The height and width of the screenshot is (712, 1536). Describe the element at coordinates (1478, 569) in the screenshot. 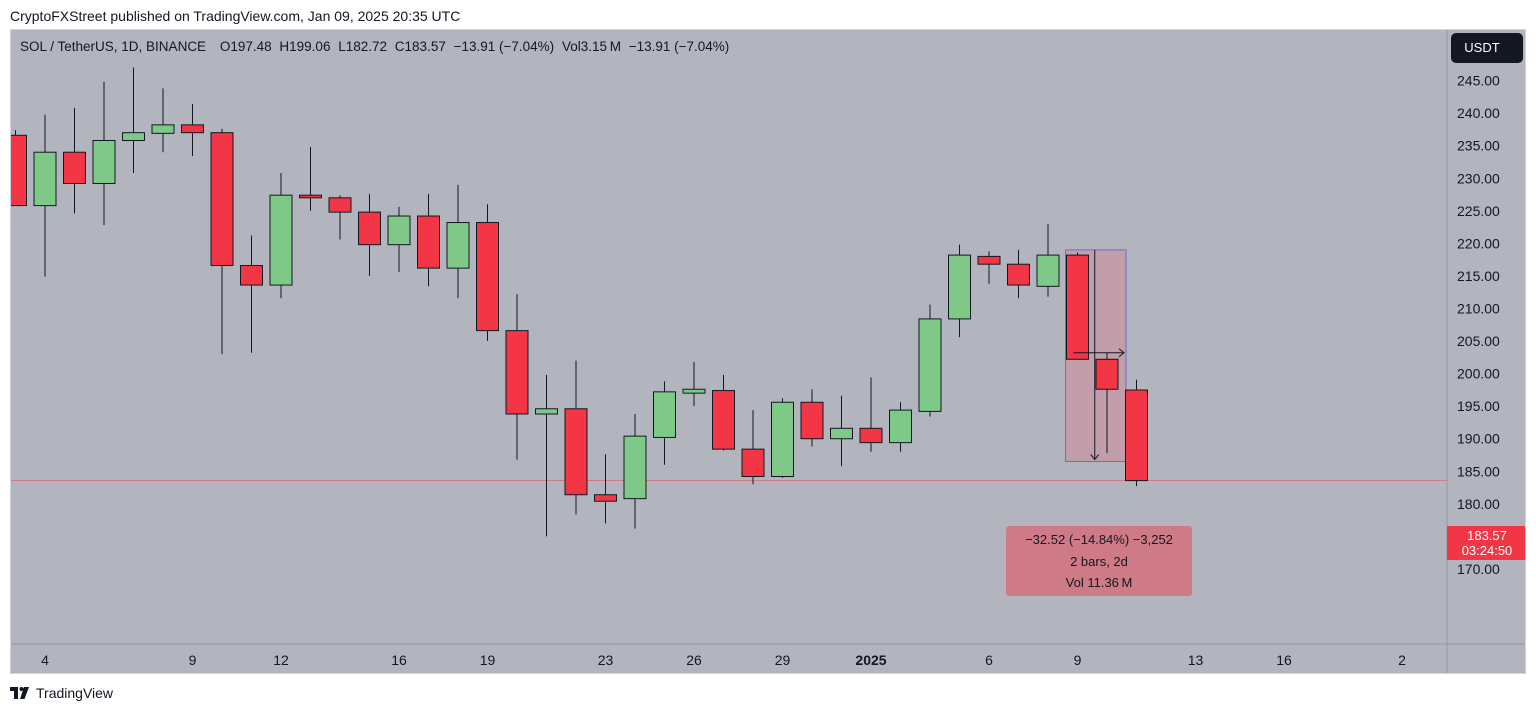

I see `price-tick-label: 170.00` at that location.